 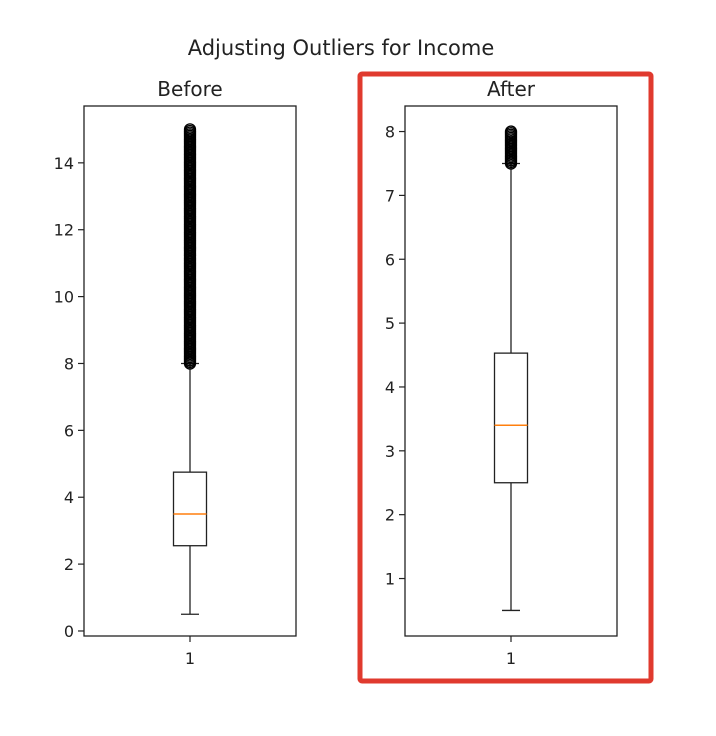 I want to click on before-iqr-box, so click(x=190, y=509).